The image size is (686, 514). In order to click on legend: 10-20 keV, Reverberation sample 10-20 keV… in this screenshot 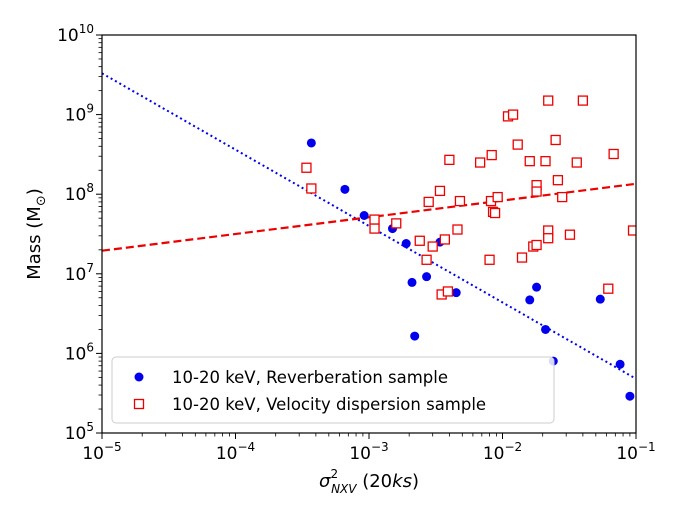, I will do `click(333, 390)`.